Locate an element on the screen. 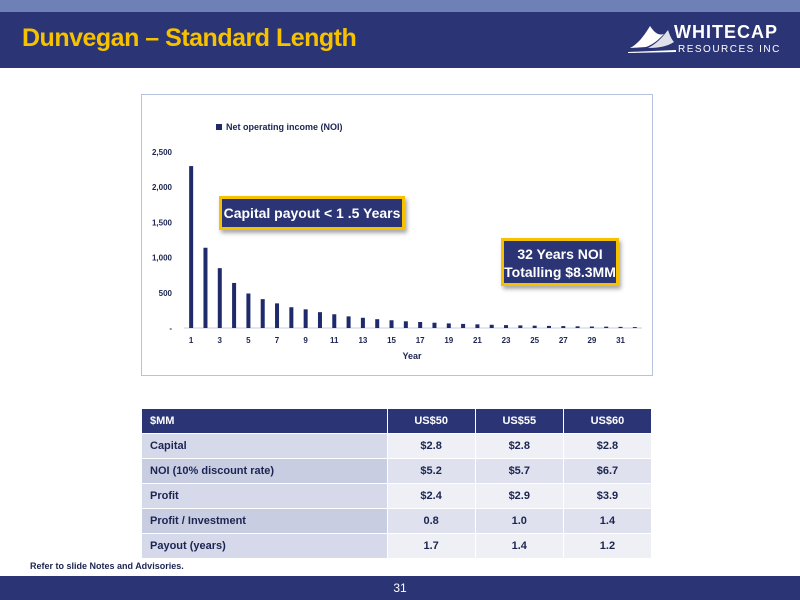 The image size is (800, 600). legend-label: Net operating income (NOI) is located at coordinates (284, 127).